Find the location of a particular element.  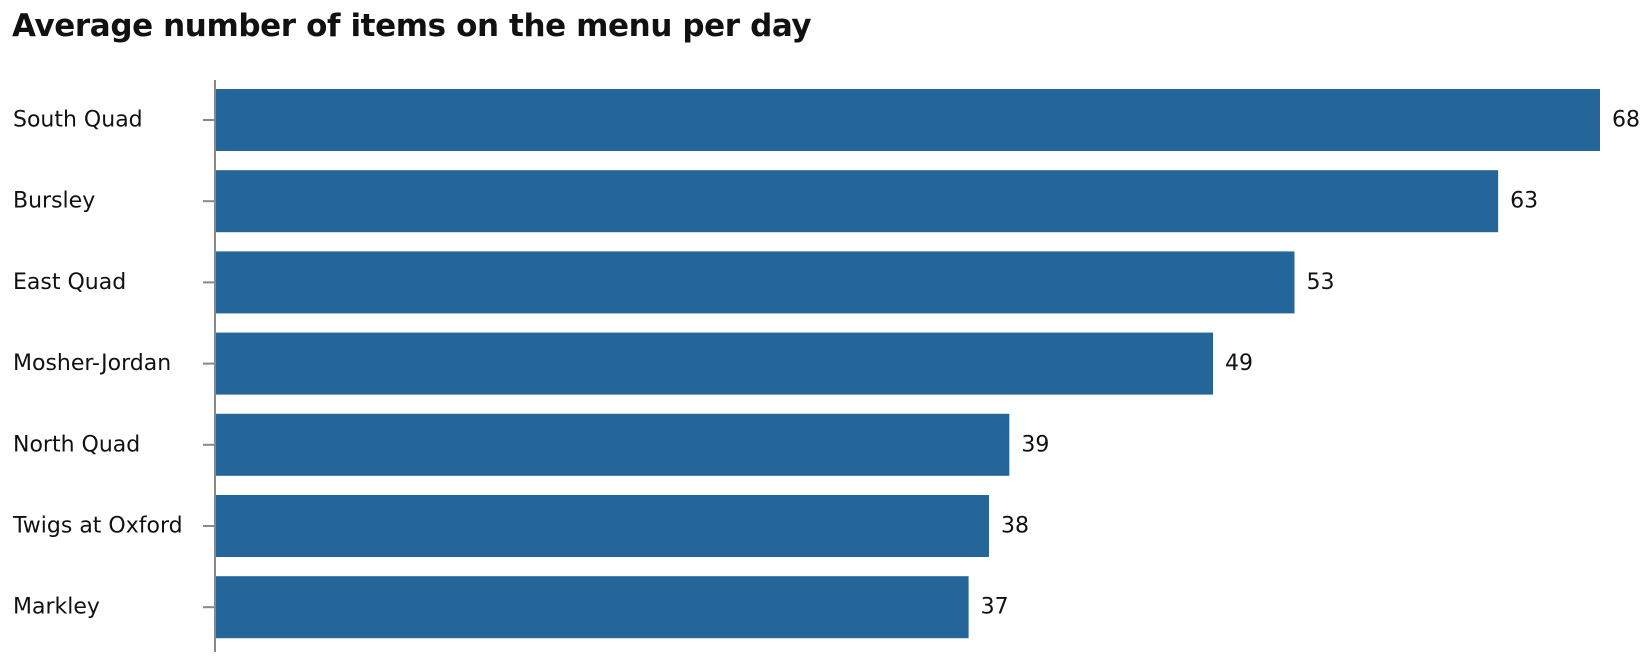

category-label: North Quad is located at coordinates (76, 444).